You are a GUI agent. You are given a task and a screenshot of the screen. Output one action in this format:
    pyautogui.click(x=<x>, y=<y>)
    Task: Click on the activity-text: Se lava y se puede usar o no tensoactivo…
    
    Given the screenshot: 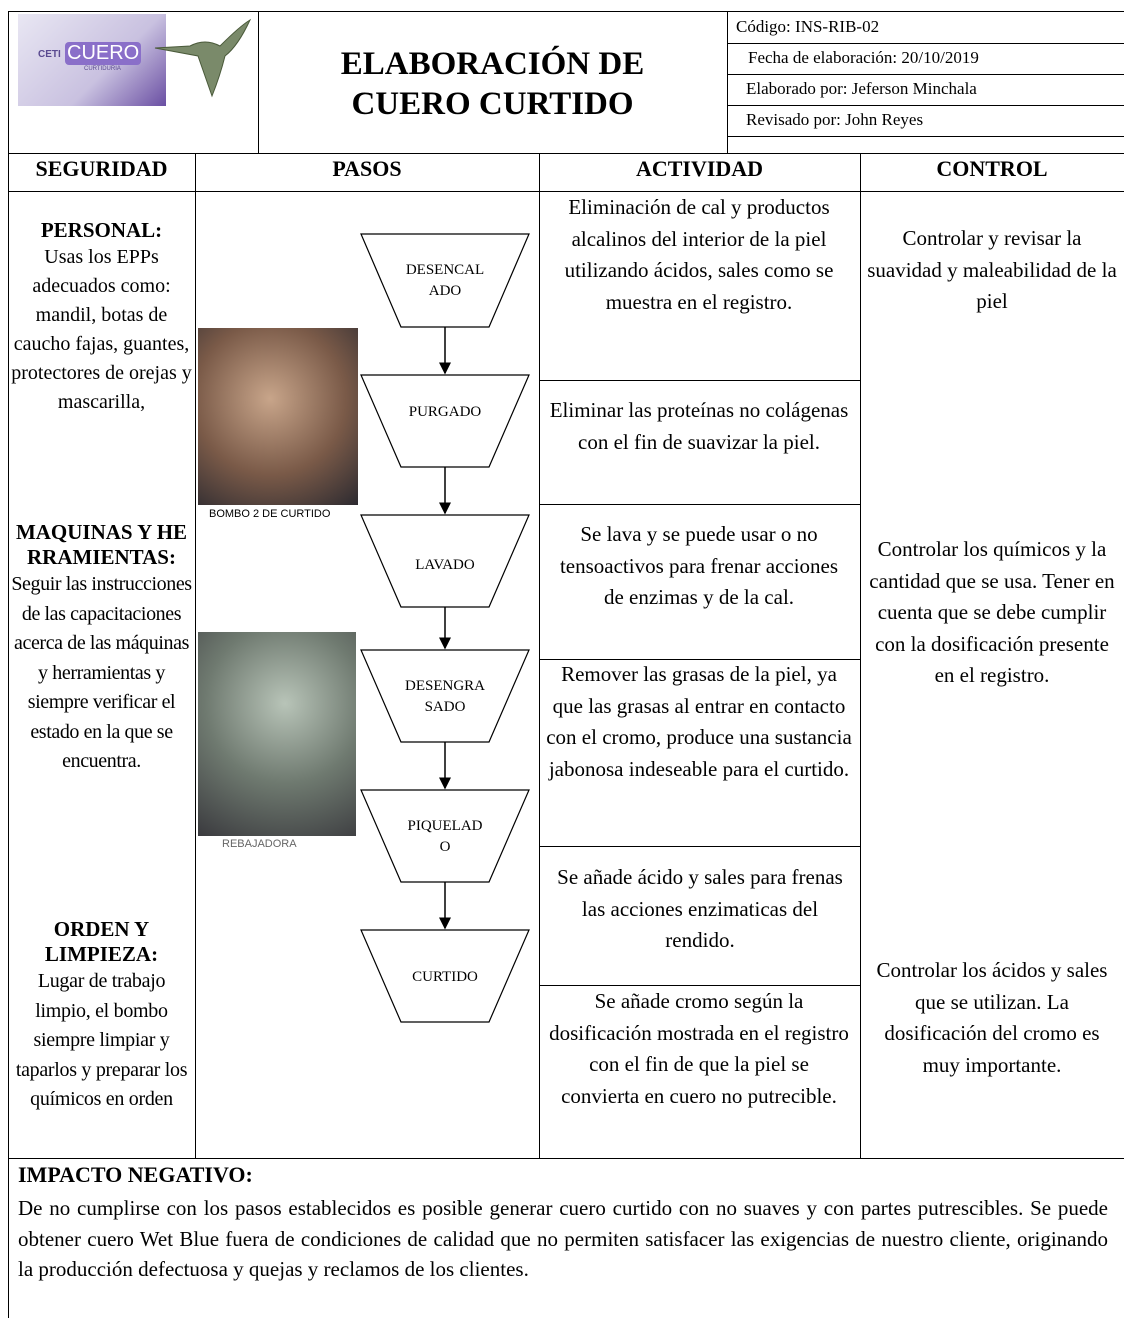 What is the action you would take?
    pyautogui.click(x=699, y=565)
    